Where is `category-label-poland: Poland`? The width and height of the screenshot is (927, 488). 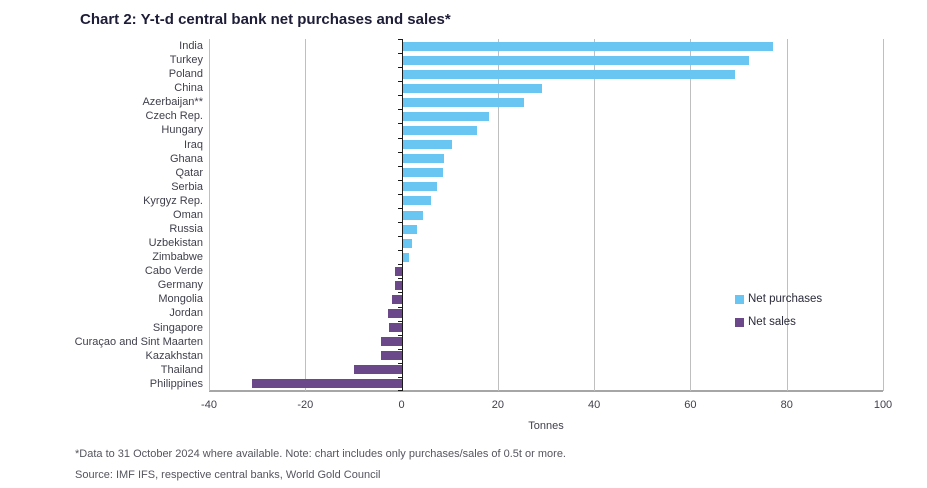 category-label-poland: Poland is located at coordinates (185, 74).